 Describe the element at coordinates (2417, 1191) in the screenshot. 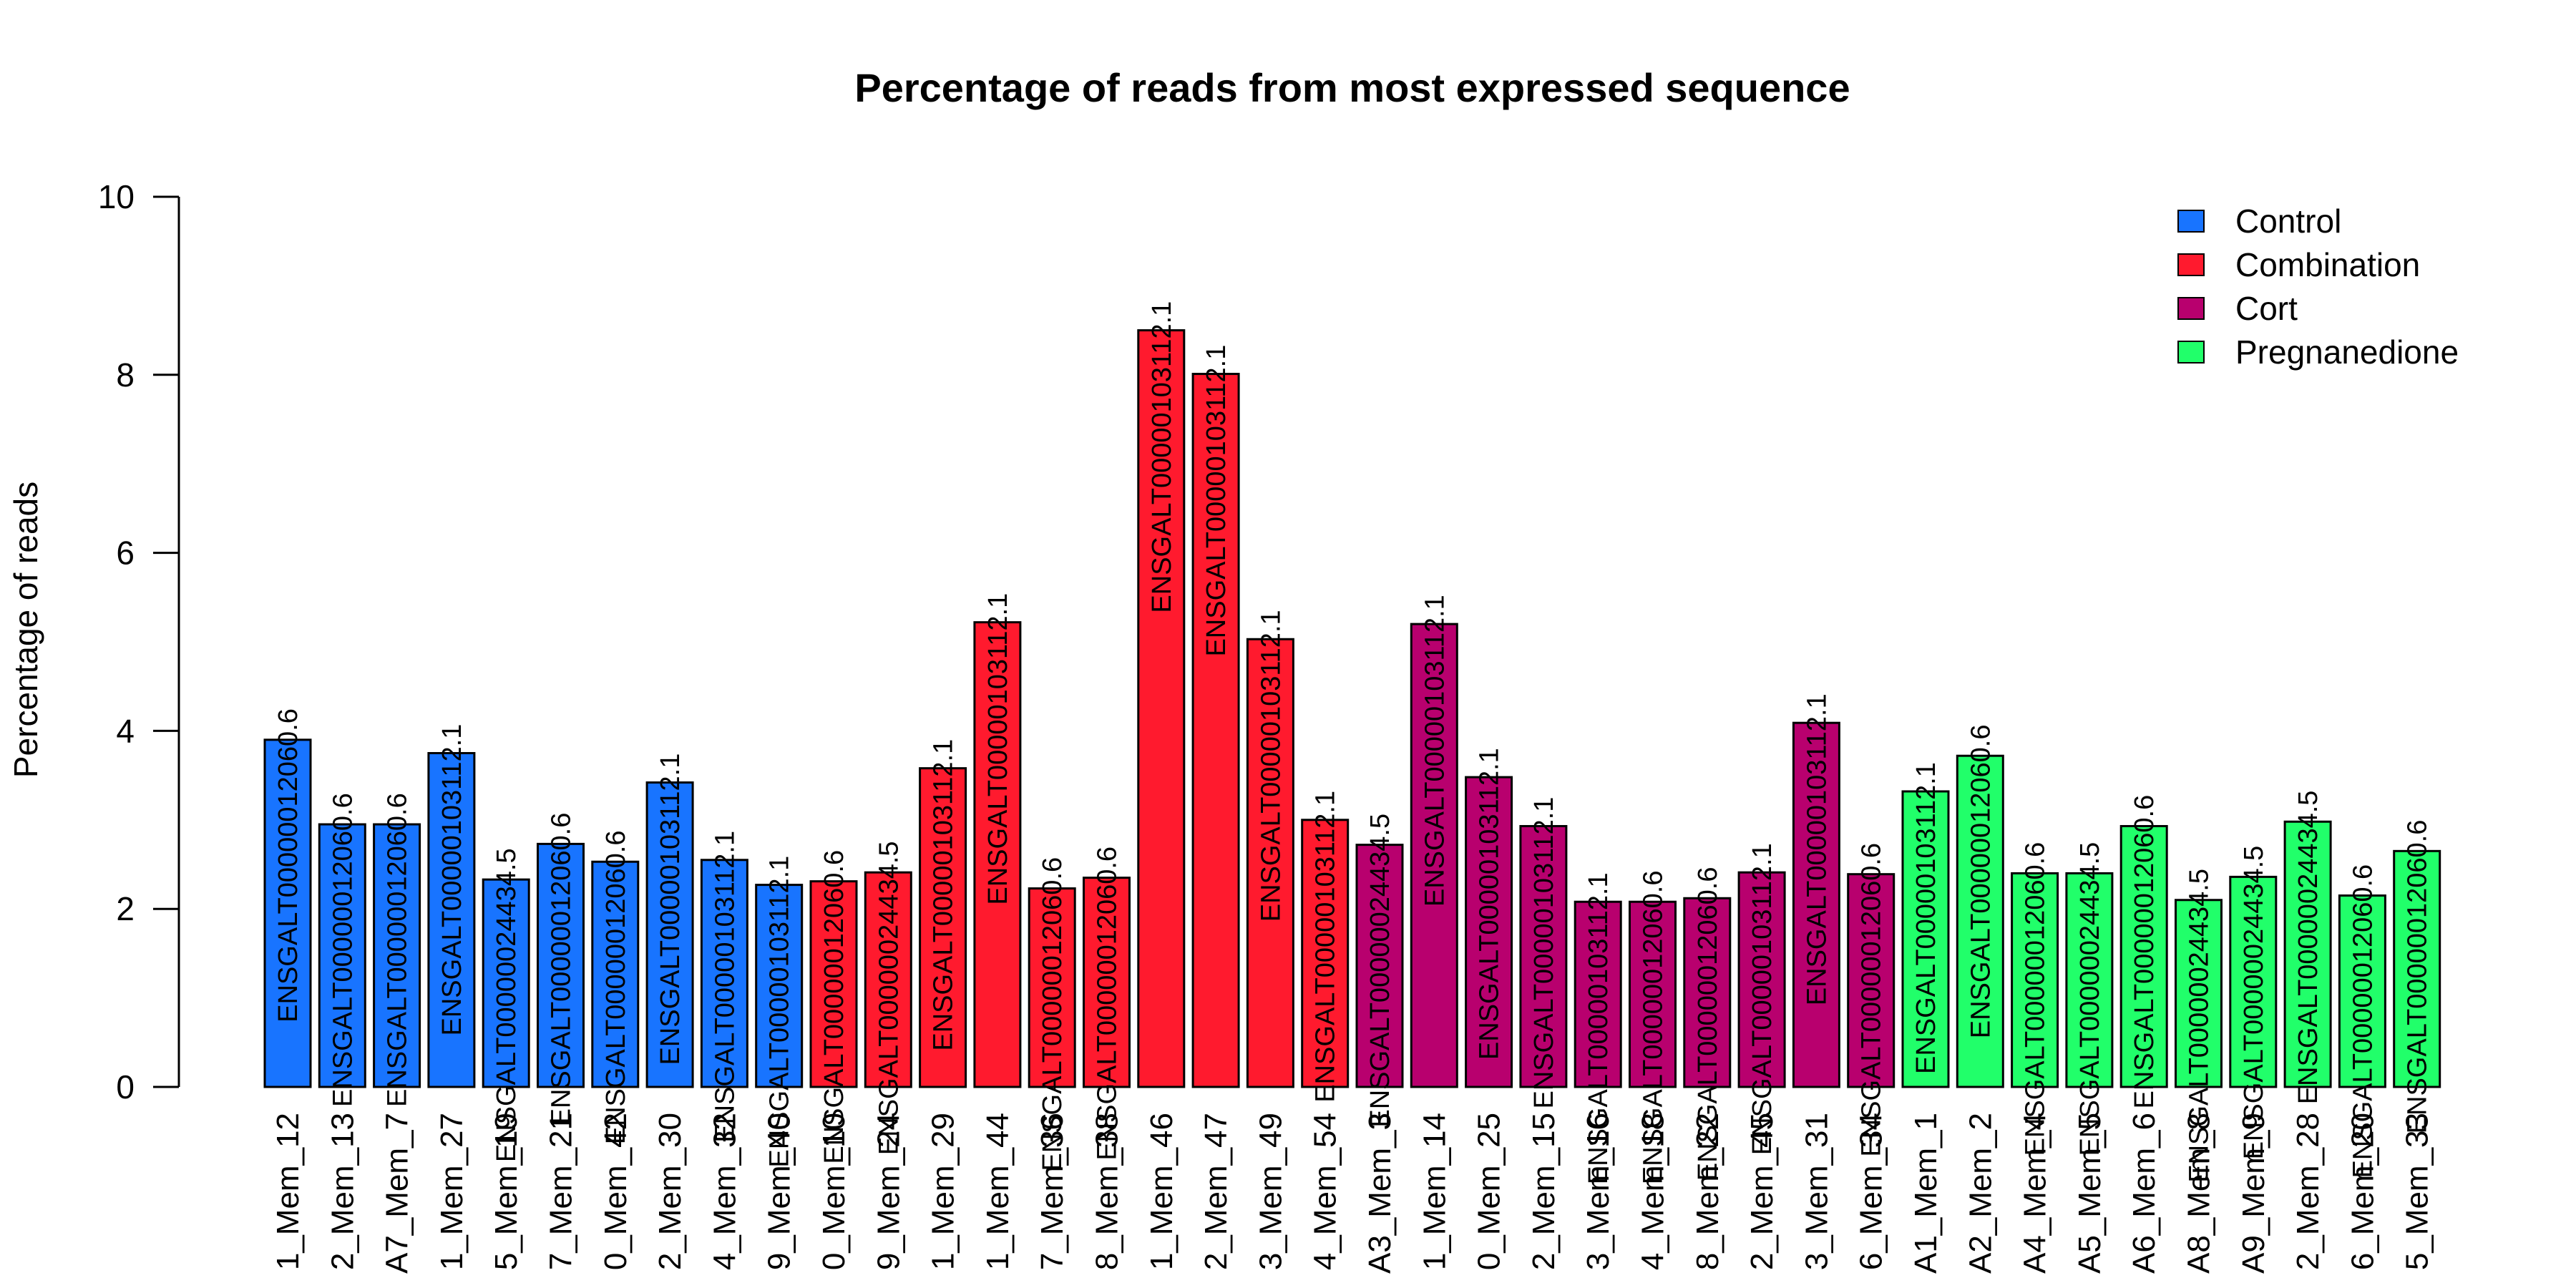

I see `x-tick-label: 5_Mem_33` at that location.